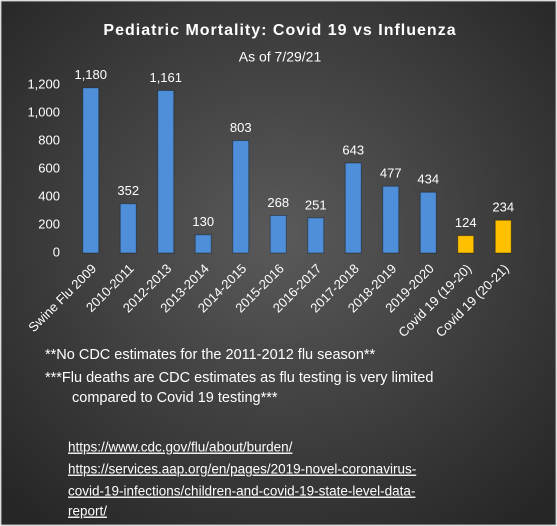 The width and height of the screenshot is (557, 526). I want to click on value-label: 234, so click(503, 207).